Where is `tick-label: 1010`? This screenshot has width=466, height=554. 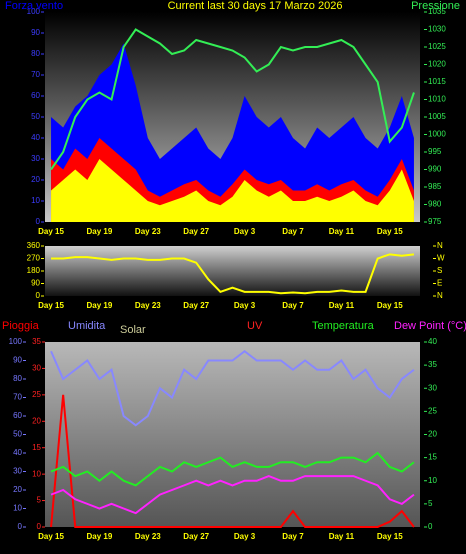
tick-label: 1010 is located at coordinates (437, 99).